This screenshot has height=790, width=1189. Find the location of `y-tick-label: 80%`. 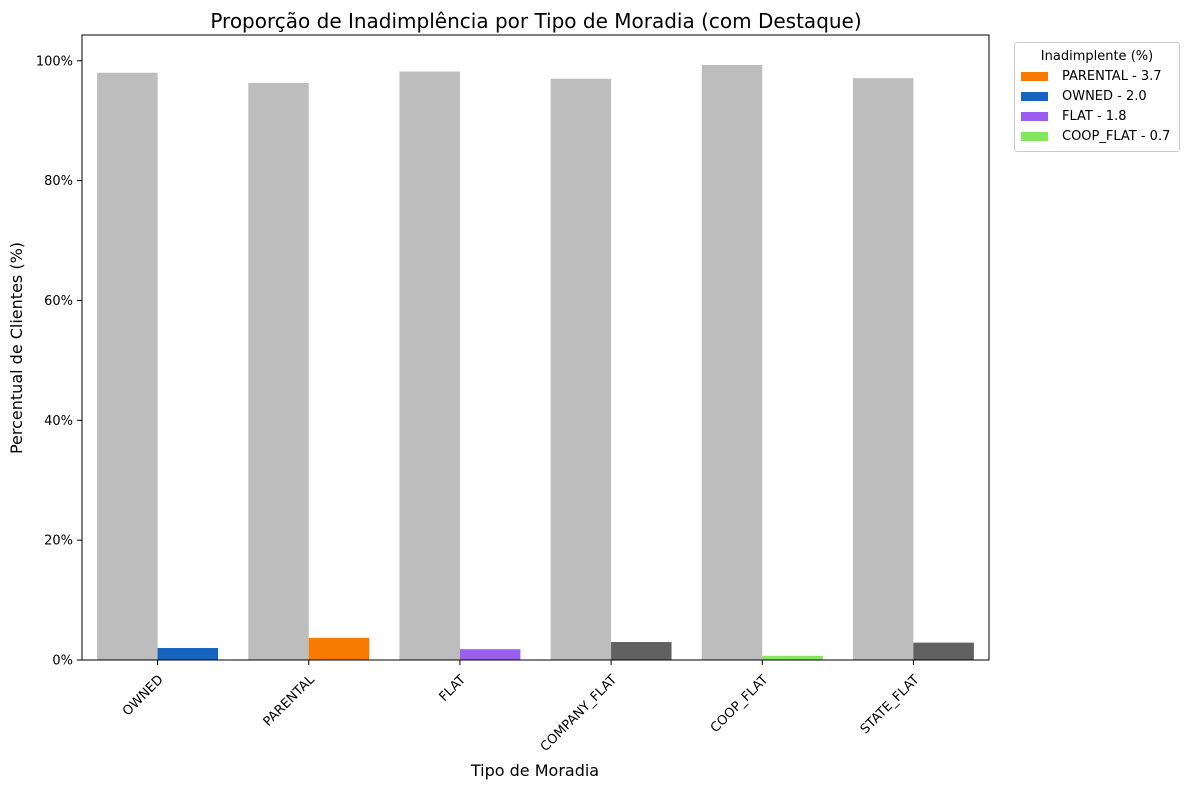

y-tick-label: 80% is located at coordinates (58, 181).